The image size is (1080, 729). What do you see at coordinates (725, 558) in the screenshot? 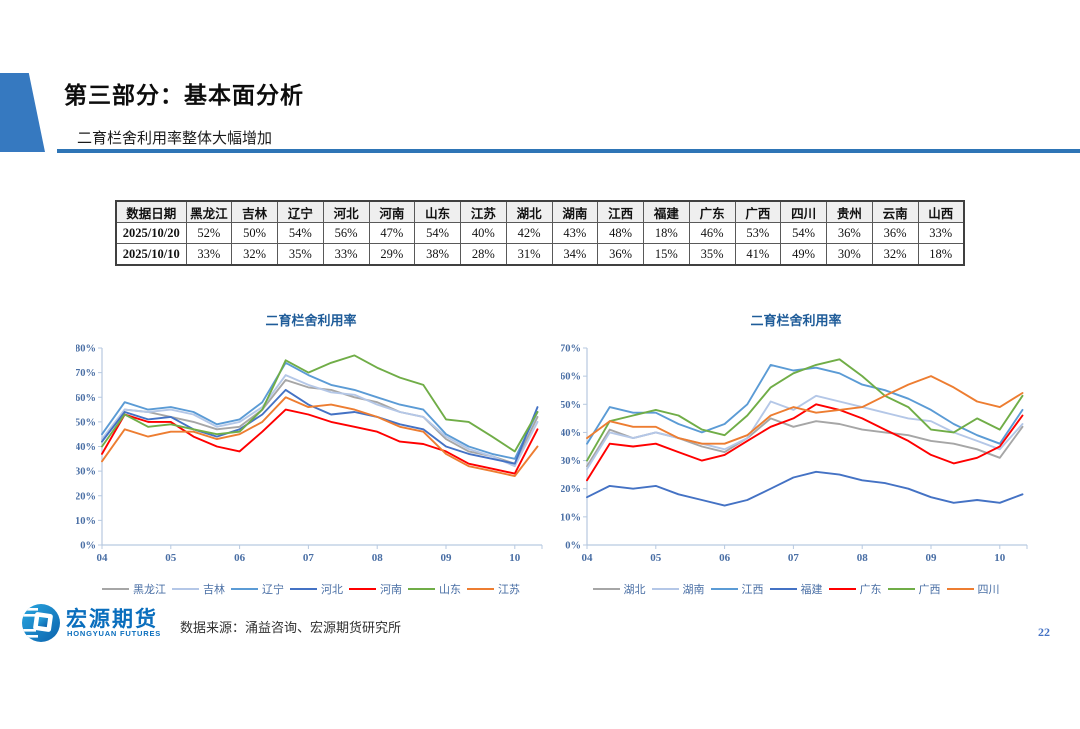
I see `x-tick-label: 06` at bounding box center [725, 558].